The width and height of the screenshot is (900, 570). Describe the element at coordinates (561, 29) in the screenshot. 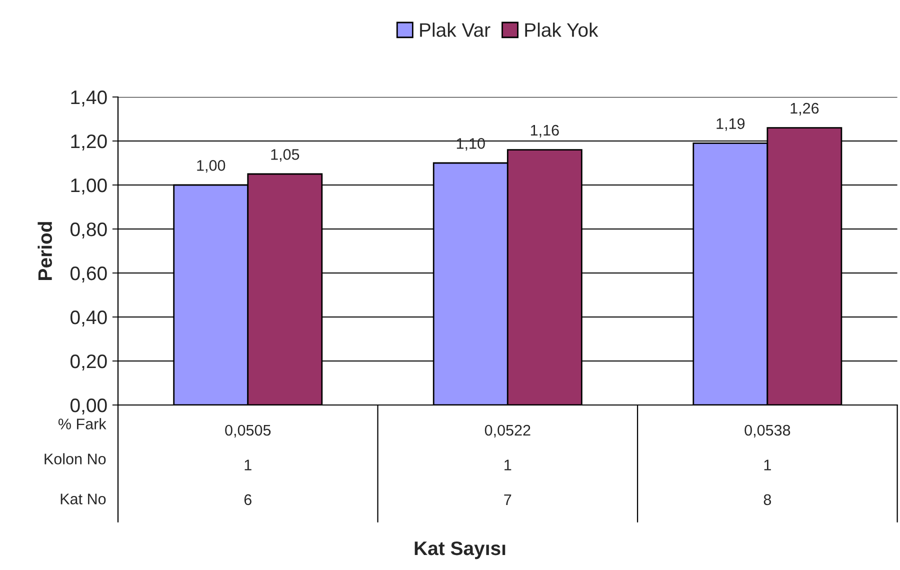

I see `legend-label: Plak Yok` at that location.